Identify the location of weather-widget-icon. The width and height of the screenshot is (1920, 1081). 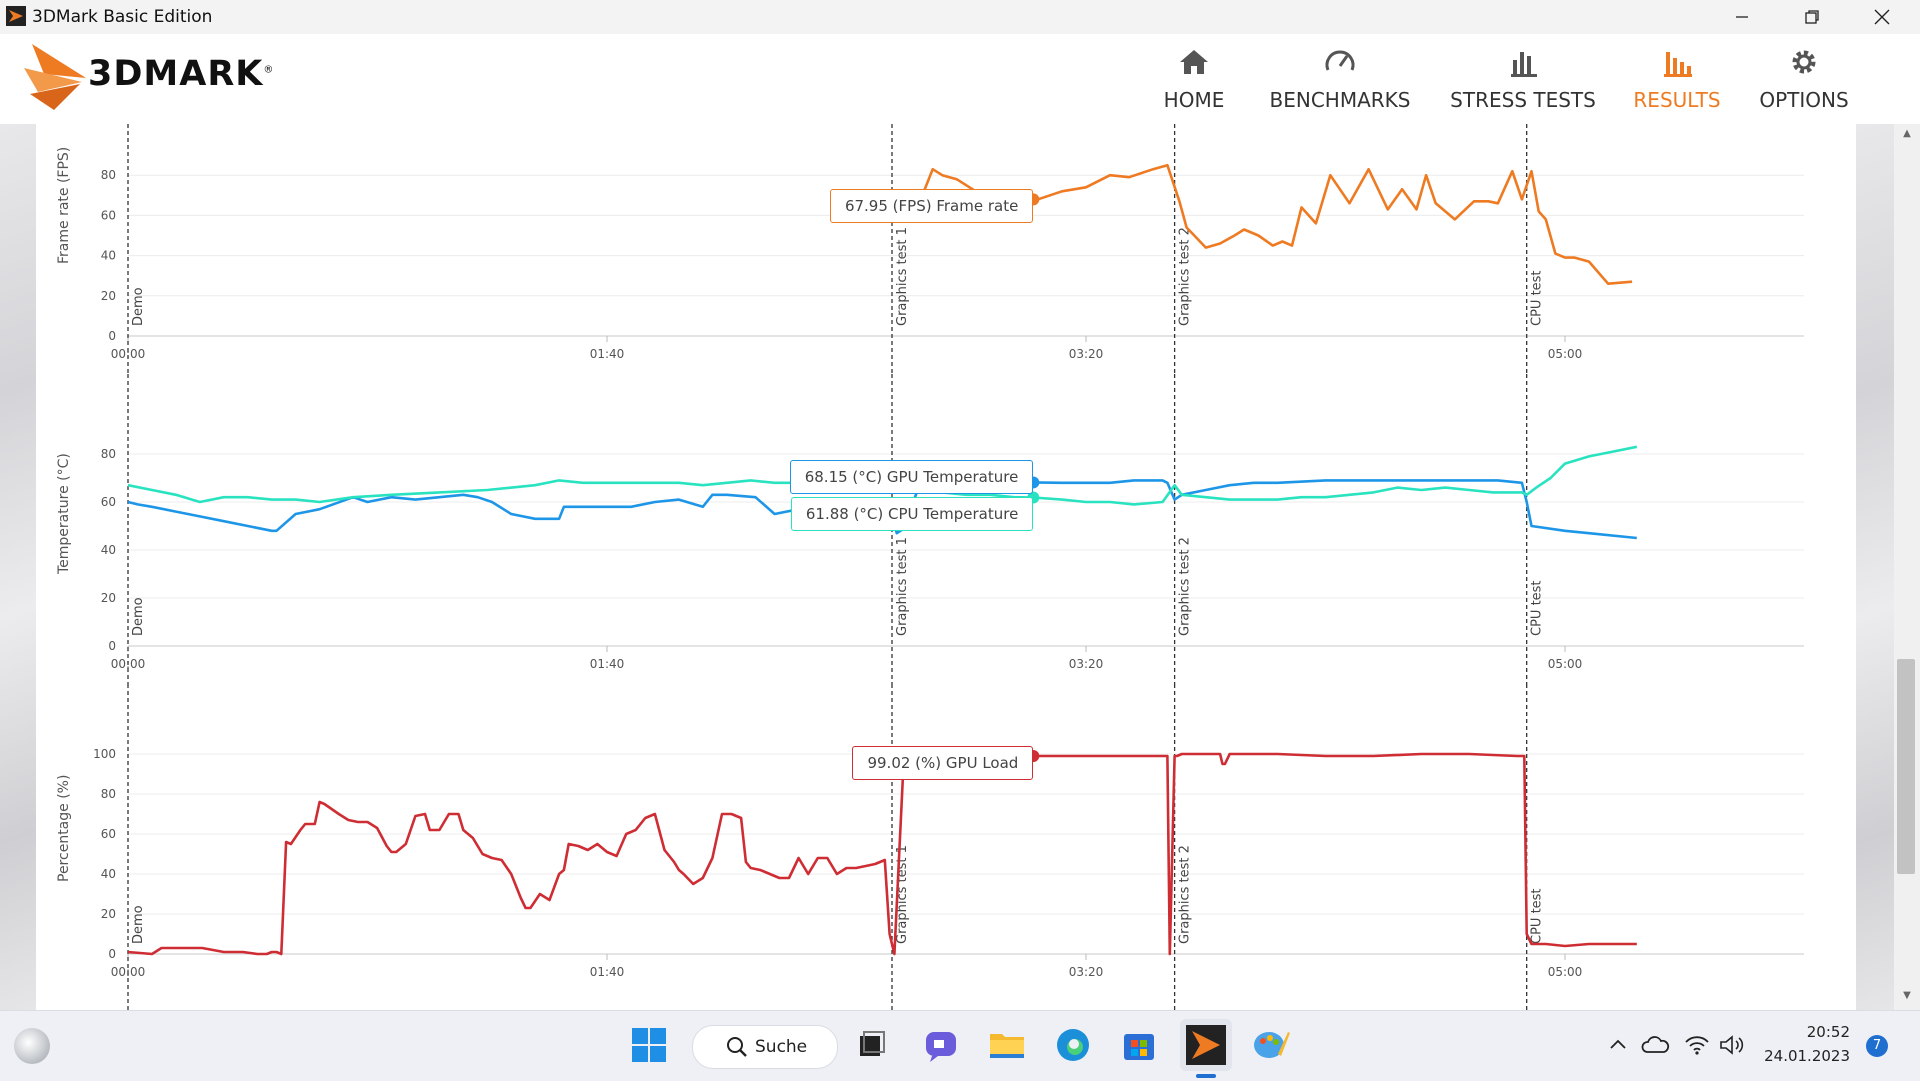
(32, 1046).